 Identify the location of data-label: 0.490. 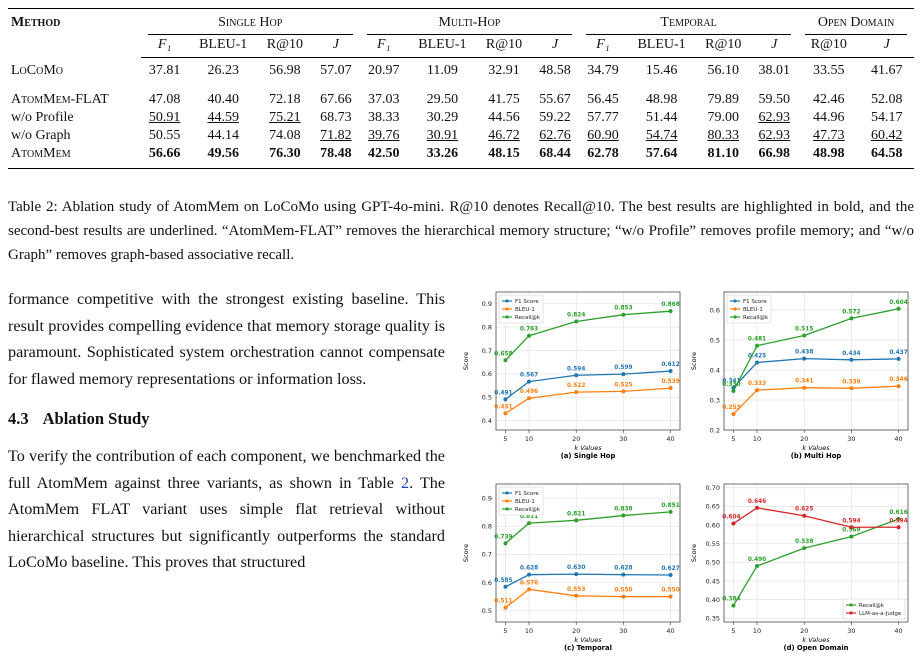
(757, 560).